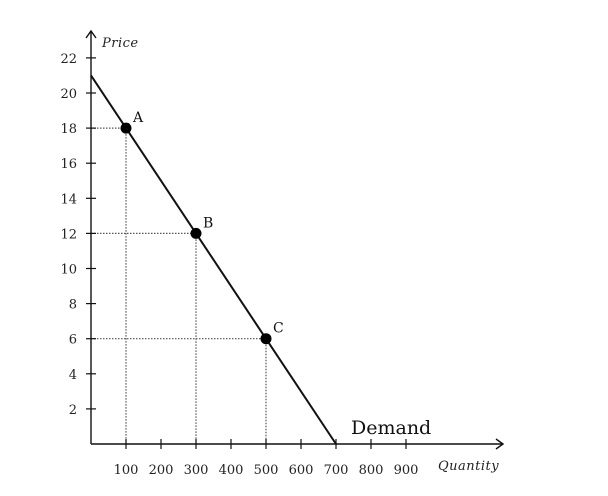 This screenshot has width=608, height=496. I want to click on point-label-C: C, so click(278, 329).